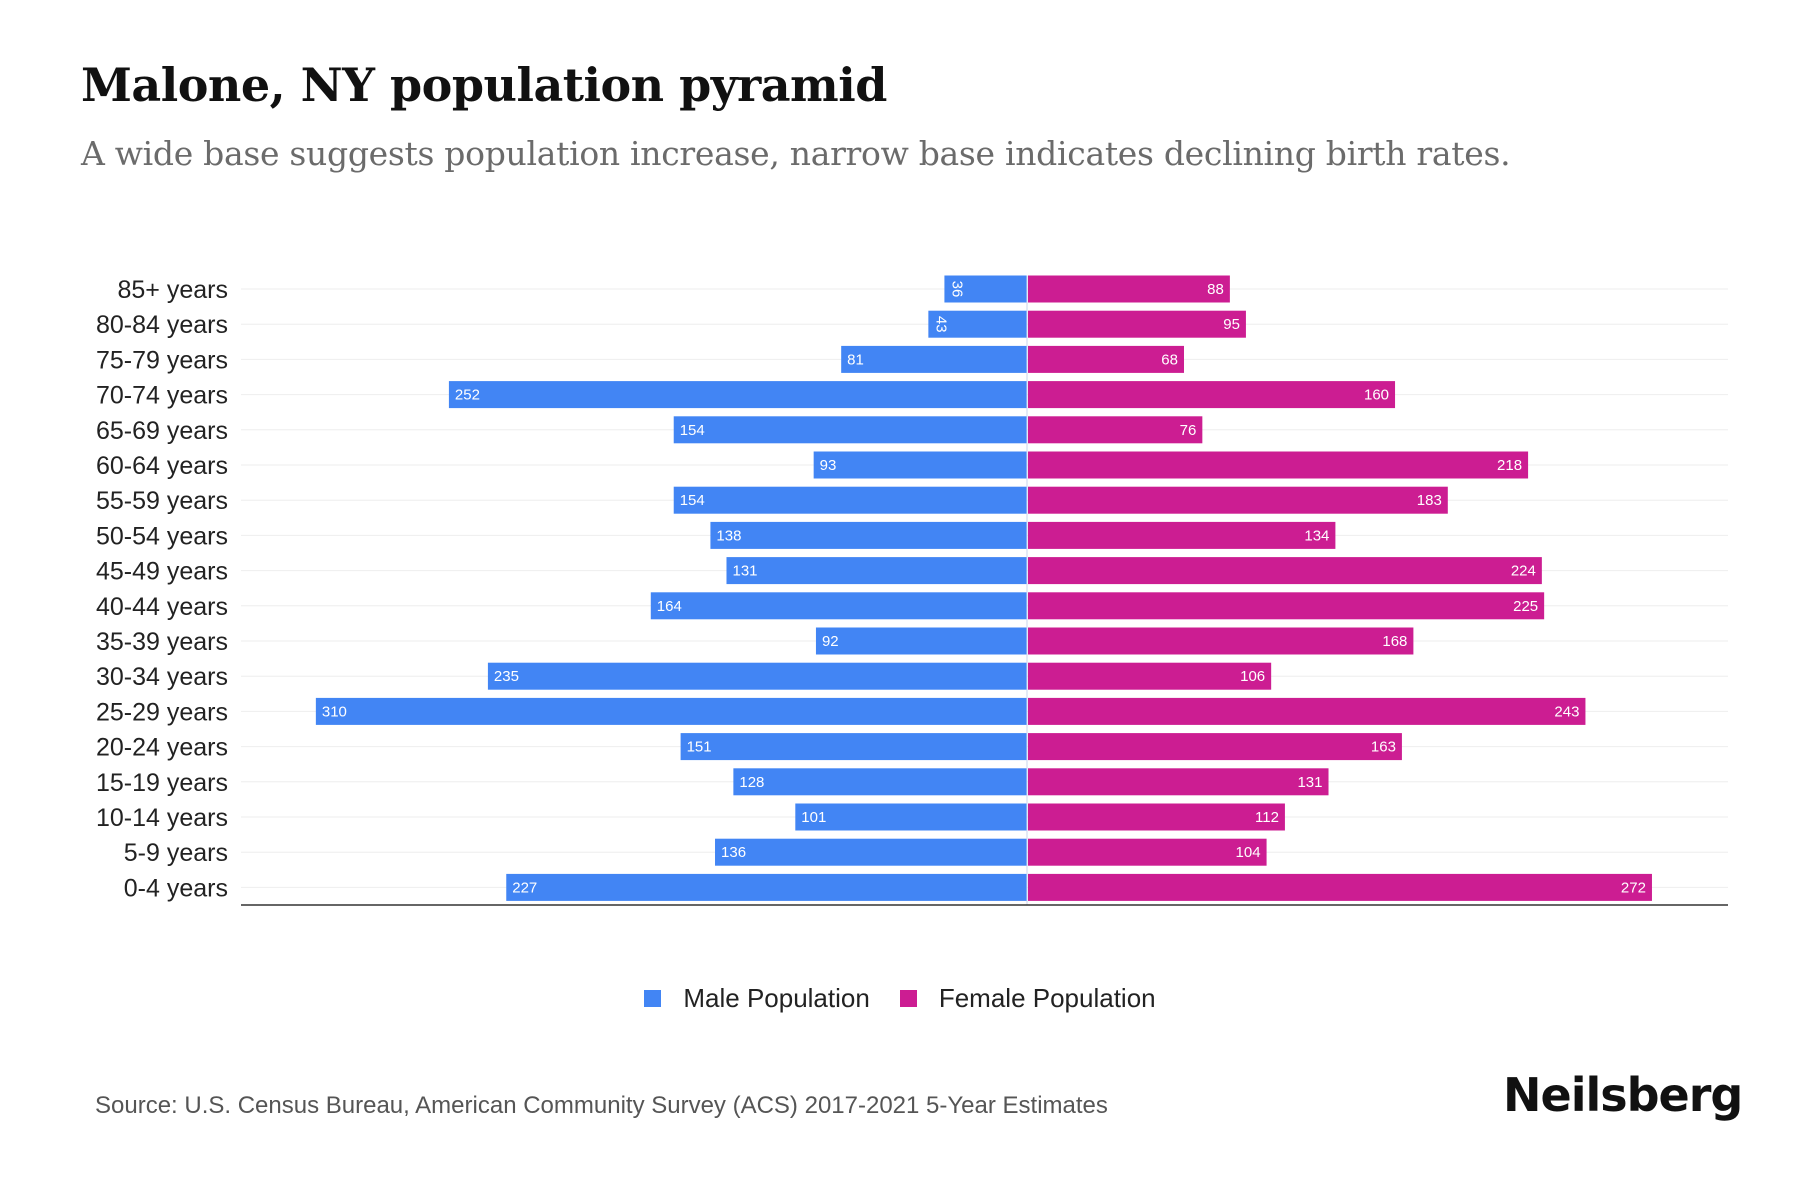  What do you see at coordinates (162, 642) in the screenshot?
I see `category-label: 35-39 years` at bounding box center [162, 642].